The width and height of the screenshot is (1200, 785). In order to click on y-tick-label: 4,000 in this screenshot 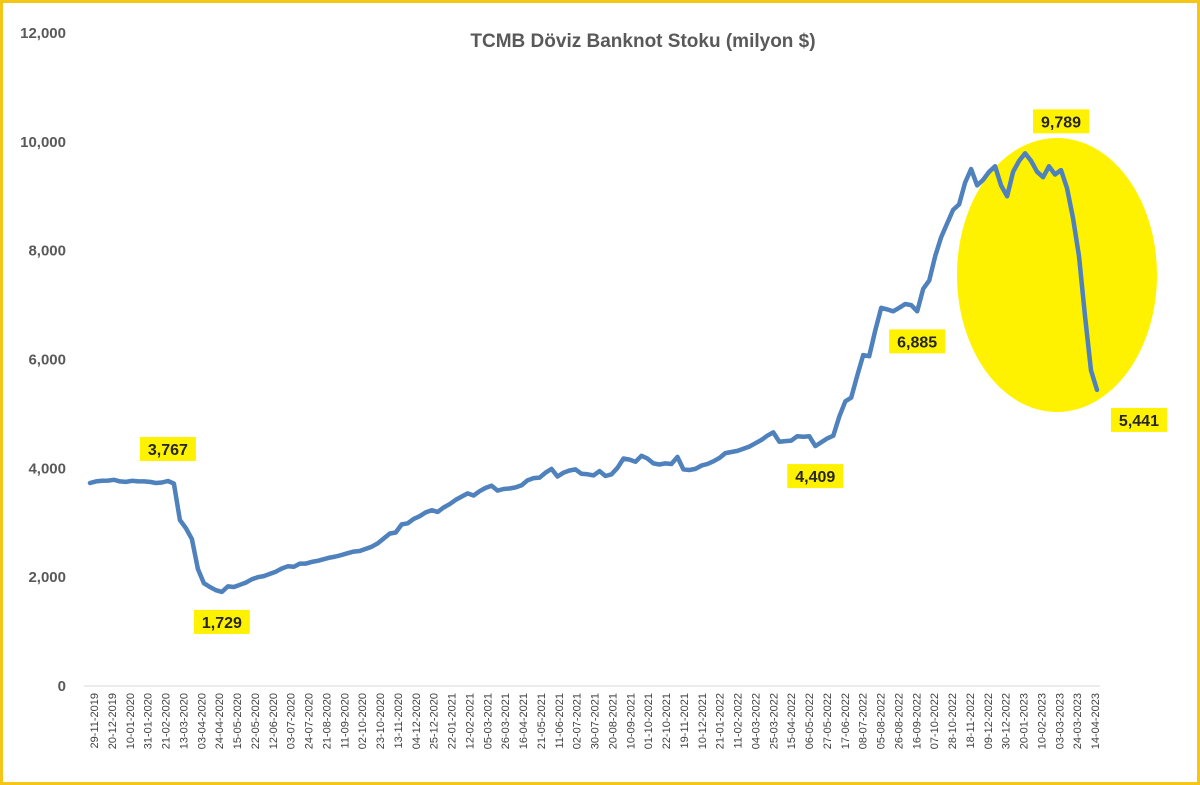, I will do `click(47, 468)`.